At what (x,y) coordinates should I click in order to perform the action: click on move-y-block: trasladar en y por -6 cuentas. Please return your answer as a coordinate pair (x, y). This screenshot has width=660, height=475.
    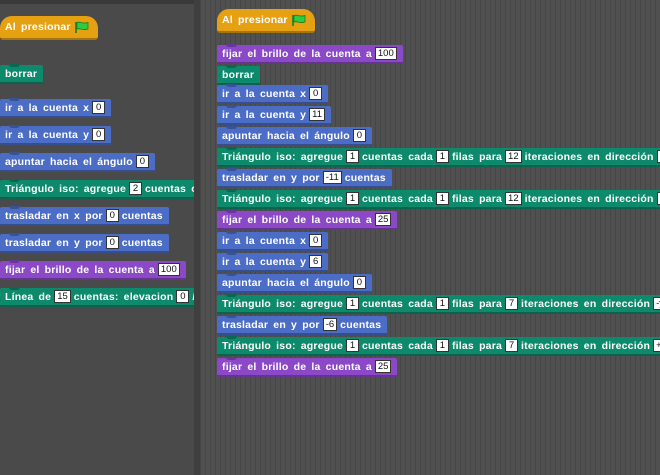
    Looking at the image, I should click on (302, 325).